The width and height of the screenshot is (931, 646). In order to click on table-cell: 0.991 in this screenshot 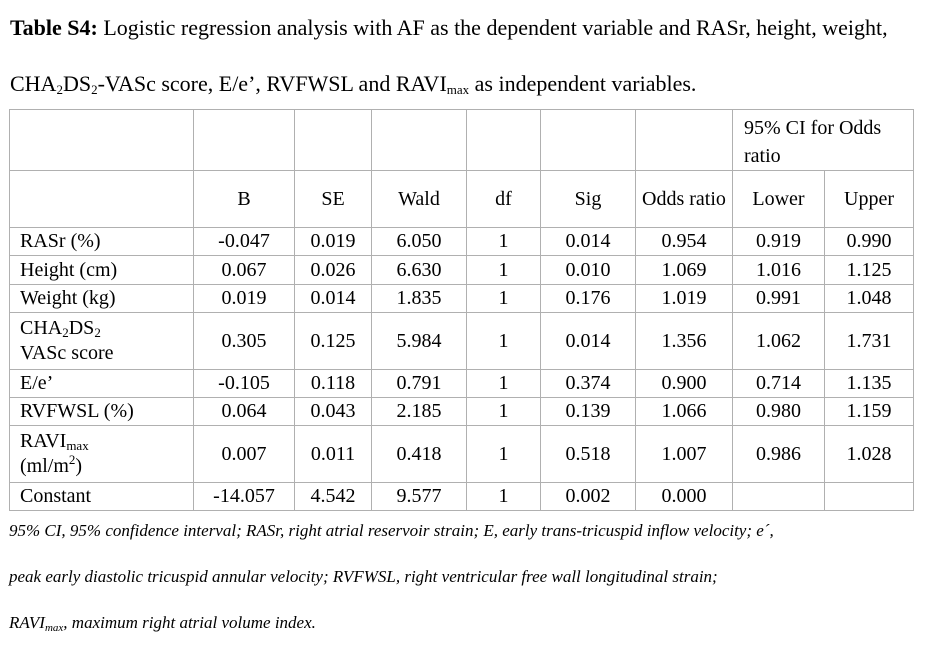, I will do `click(778, 298)`.